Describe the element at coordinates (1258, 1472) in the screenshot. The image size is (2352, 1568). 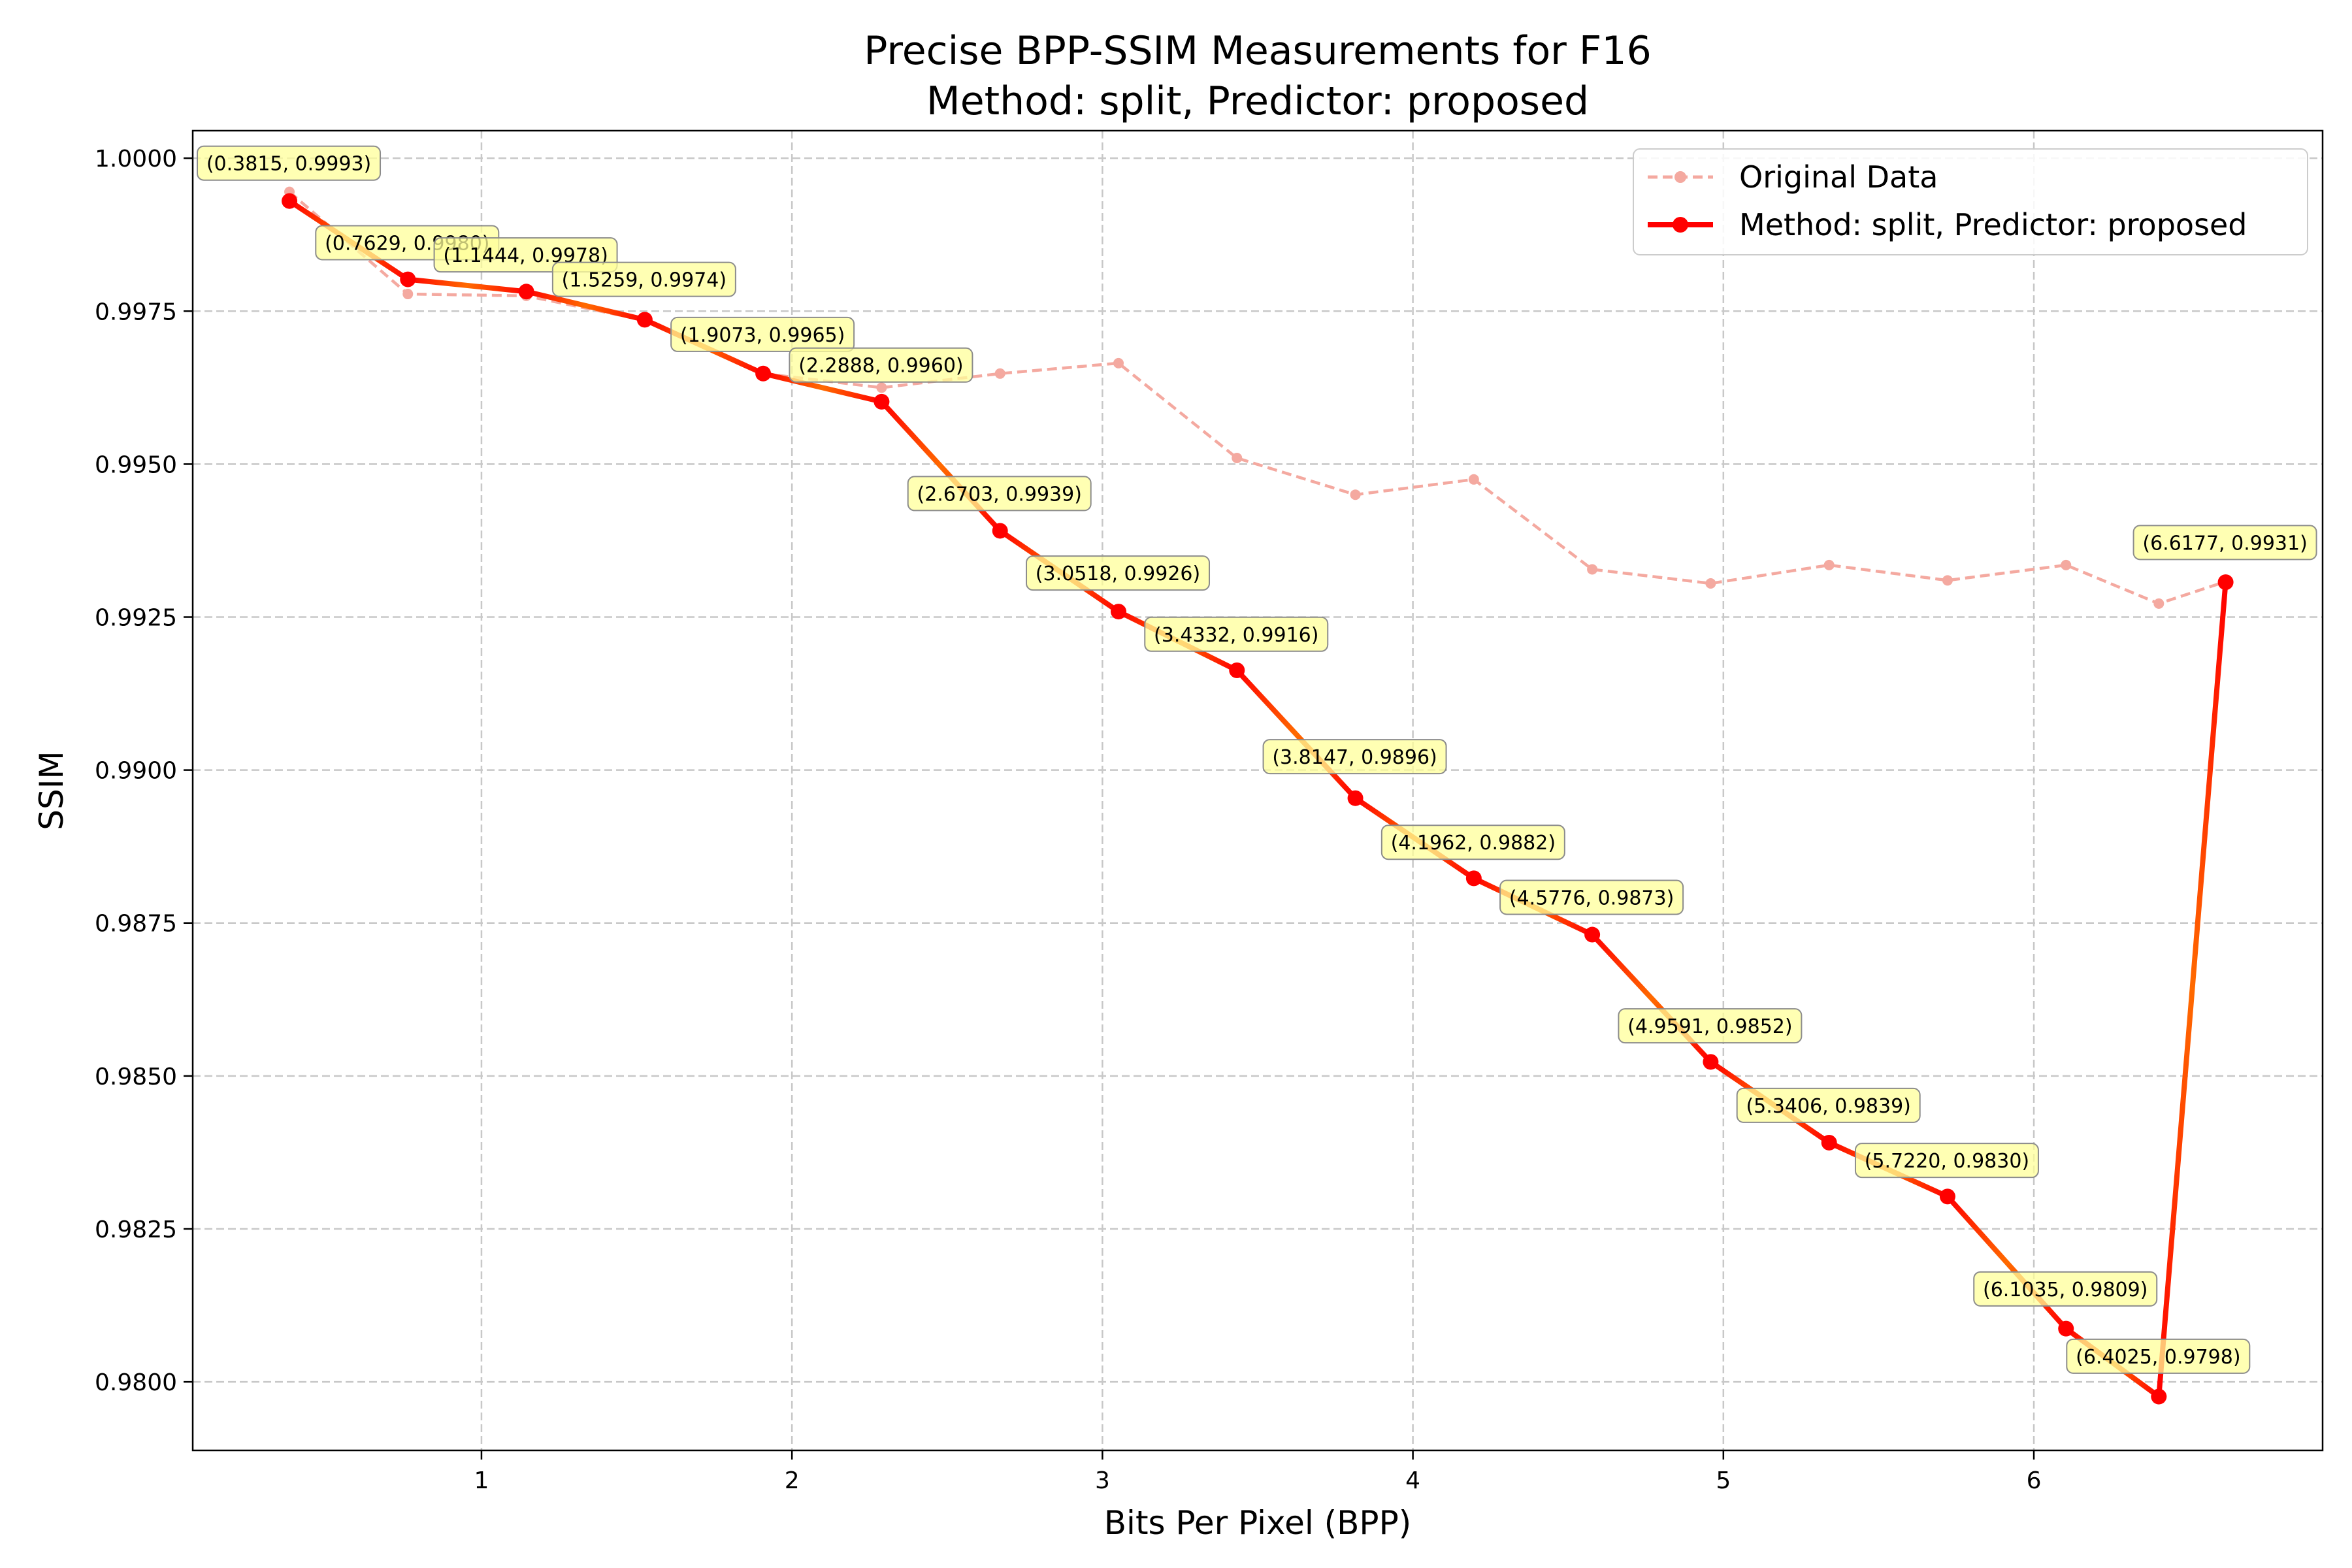
I see `x-axis-ticks: 1 2 3 4 5 6` at that location.